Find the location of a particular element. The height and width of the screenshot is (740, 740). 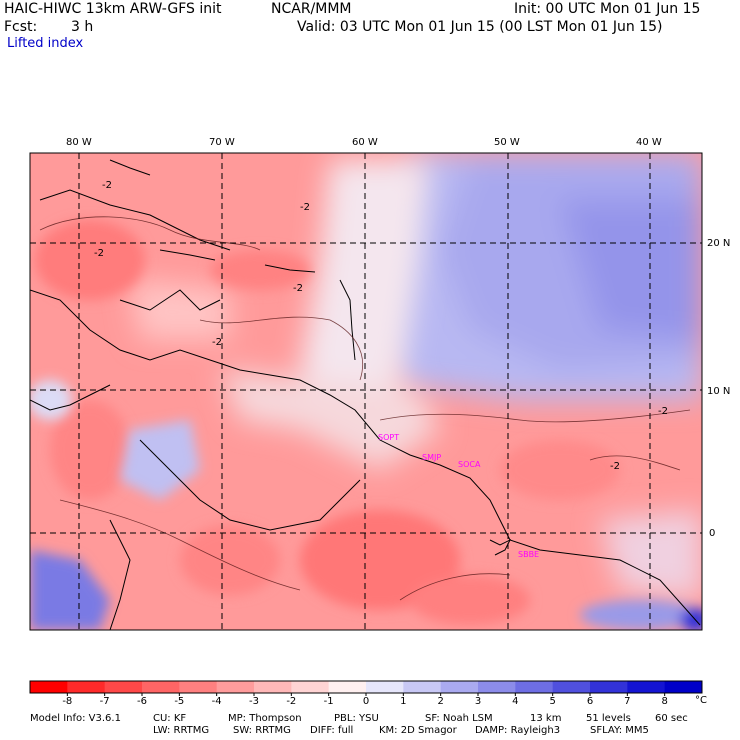

footer-pbl: PBL: YSU is located at coordinates (356, 718).